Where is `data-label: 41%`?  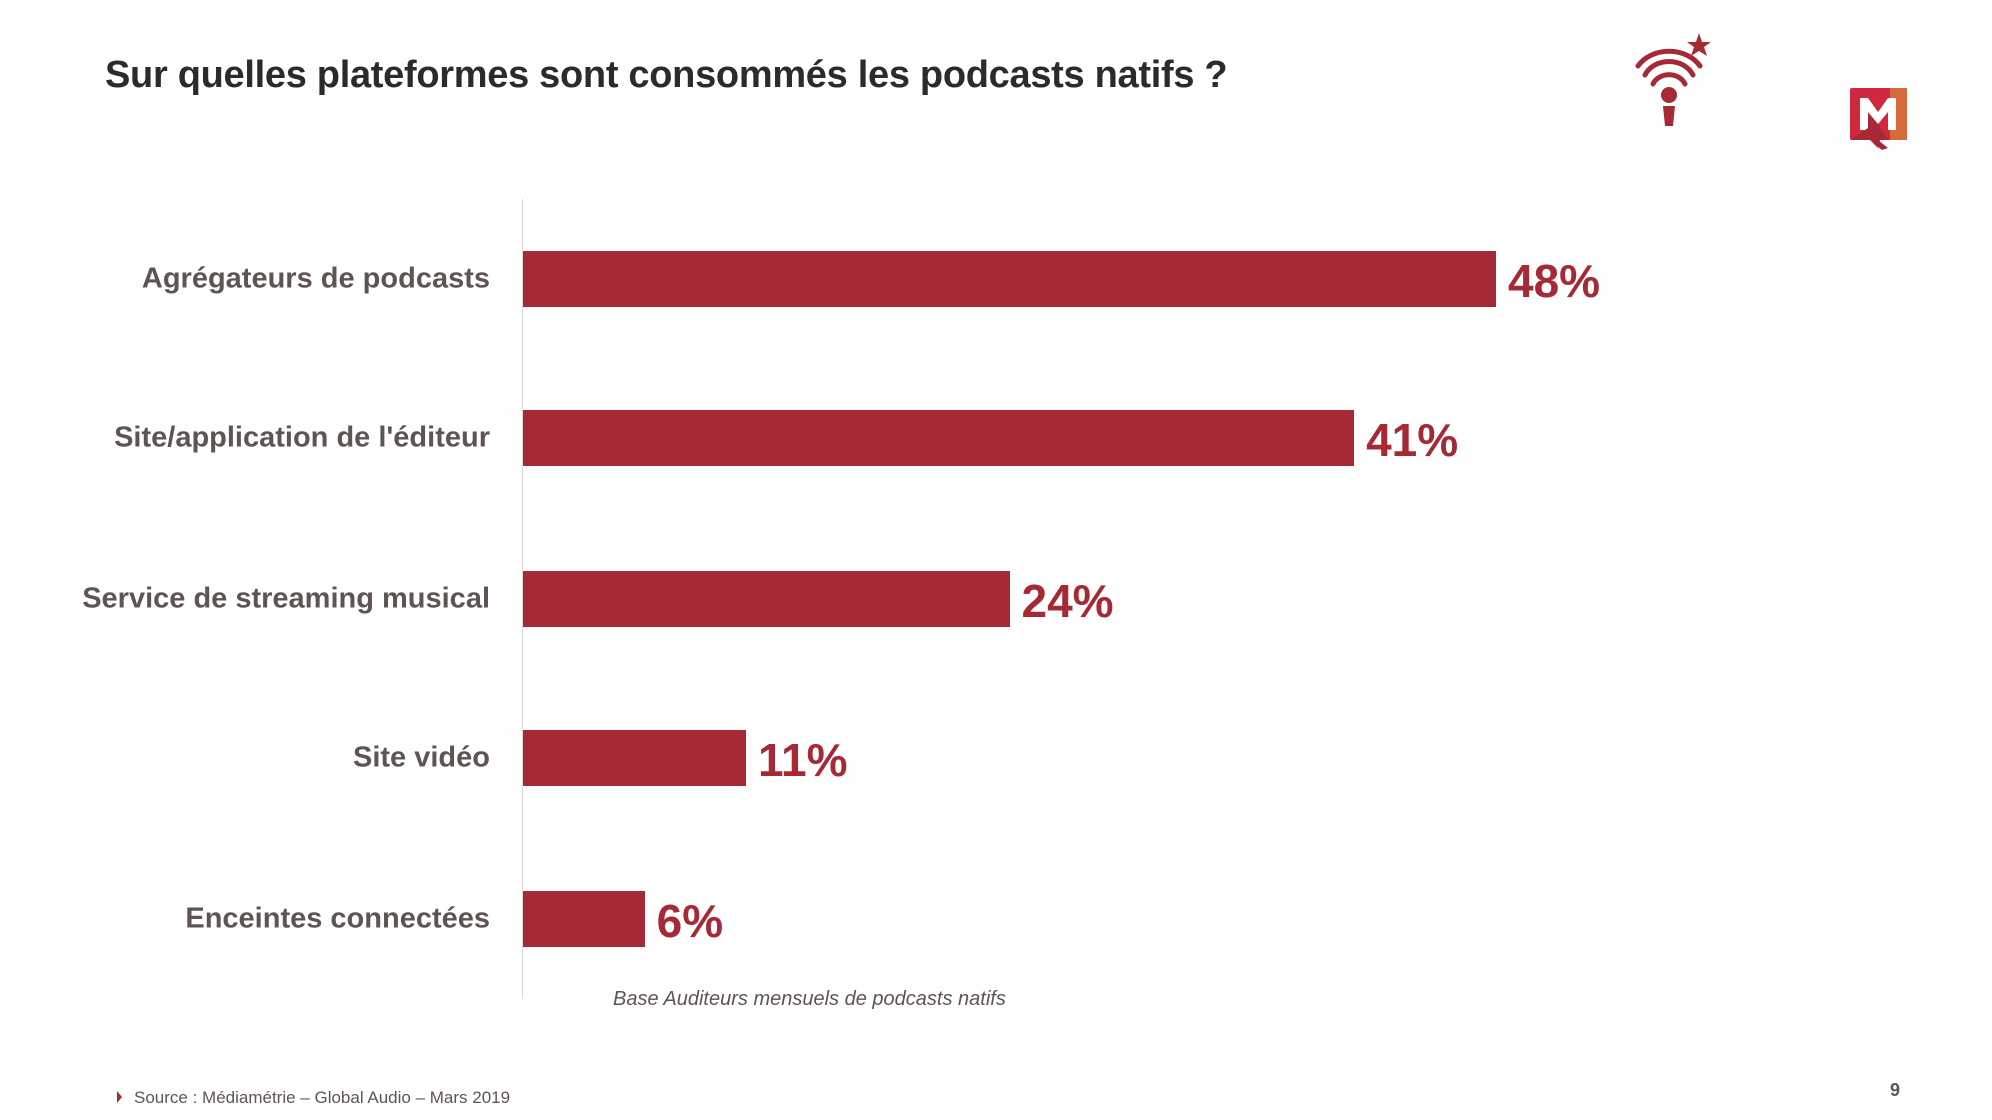
data-label: 41% is located at coordinates (1412, 440).